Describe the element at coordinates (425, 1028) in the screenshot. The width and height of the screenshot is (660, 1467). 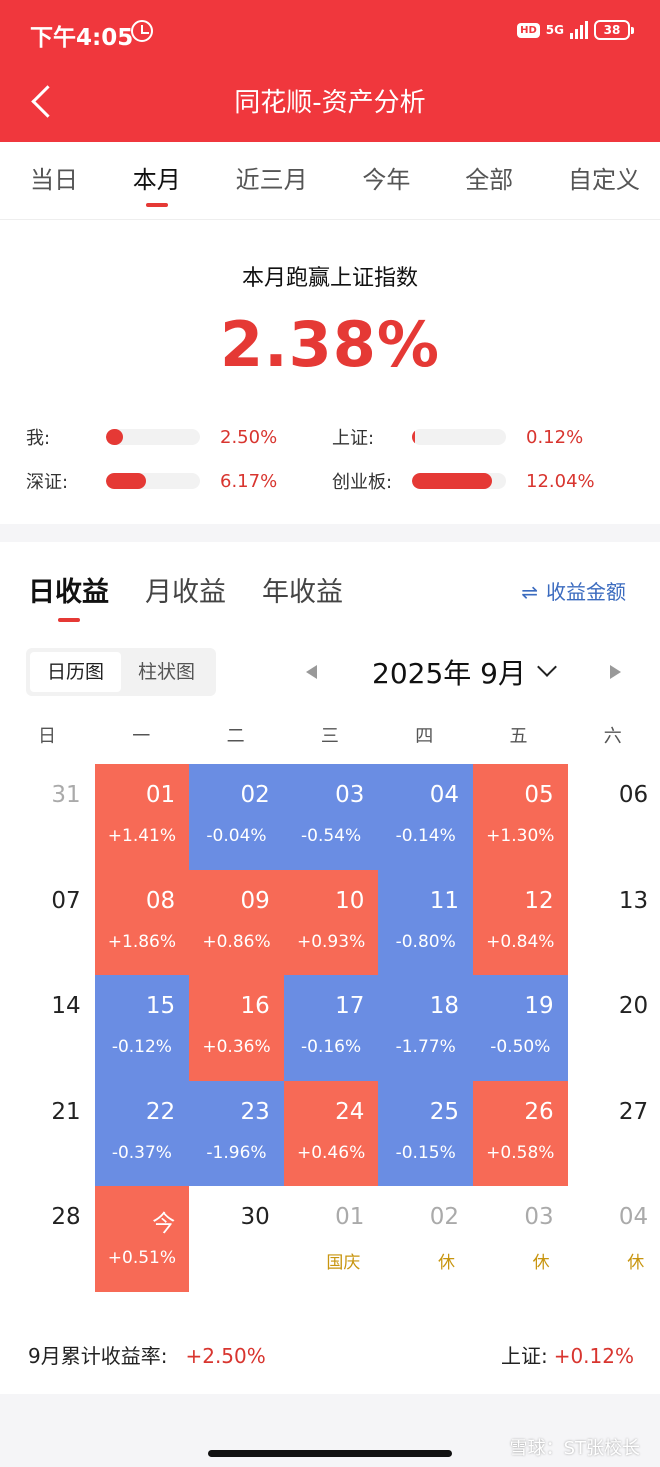
I see `calendar-day: 18 -1.77%` at that location.